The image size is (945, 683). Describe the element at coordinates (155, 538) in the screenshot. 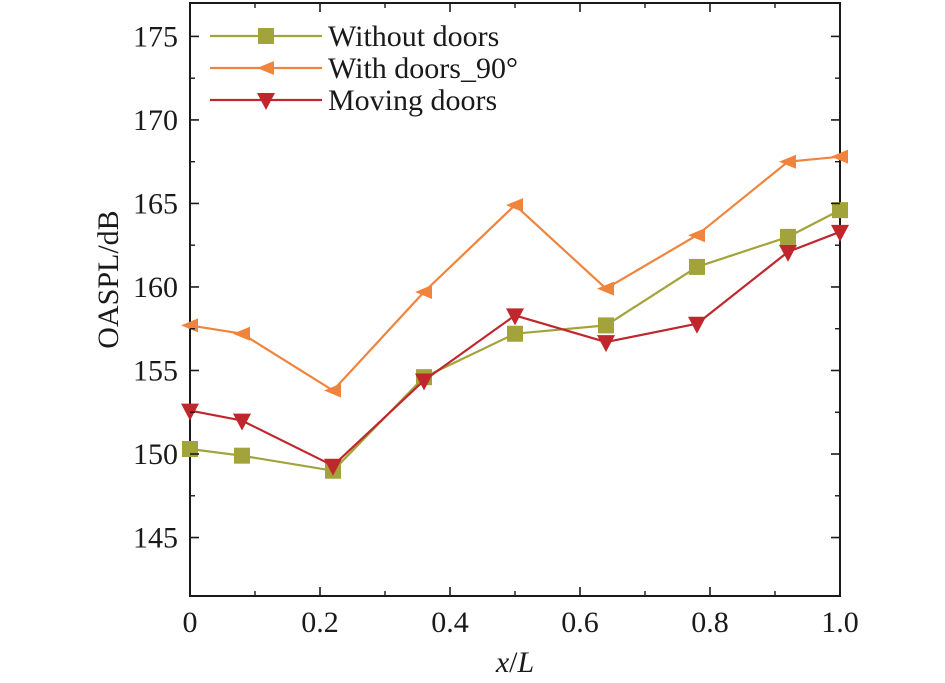

I see `y-tick-label: 145` at that location.